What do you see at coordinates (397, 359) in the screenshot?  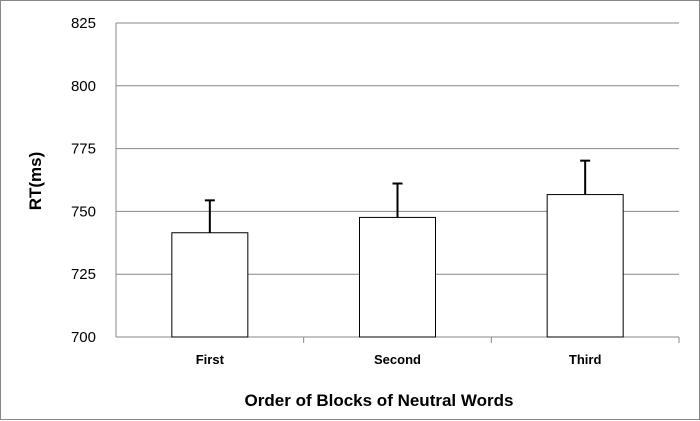 I see `x-tick-label: Second` at bounding box center [397, 359].